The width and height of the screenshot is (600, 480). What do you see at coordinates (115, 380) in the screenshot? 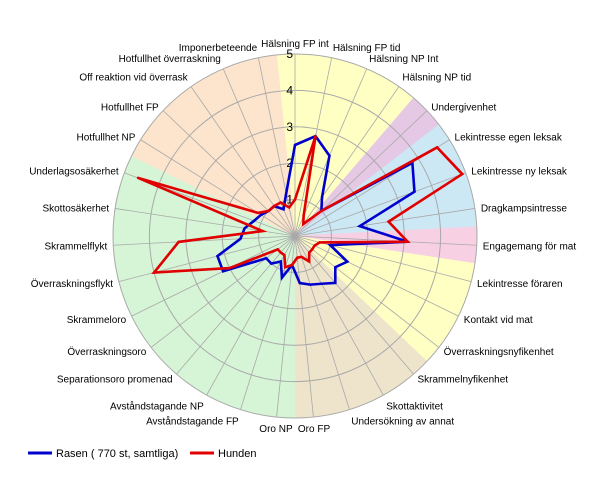
I see `category-label-19: Separationsoro promenad` at bounding box center [115, 380].